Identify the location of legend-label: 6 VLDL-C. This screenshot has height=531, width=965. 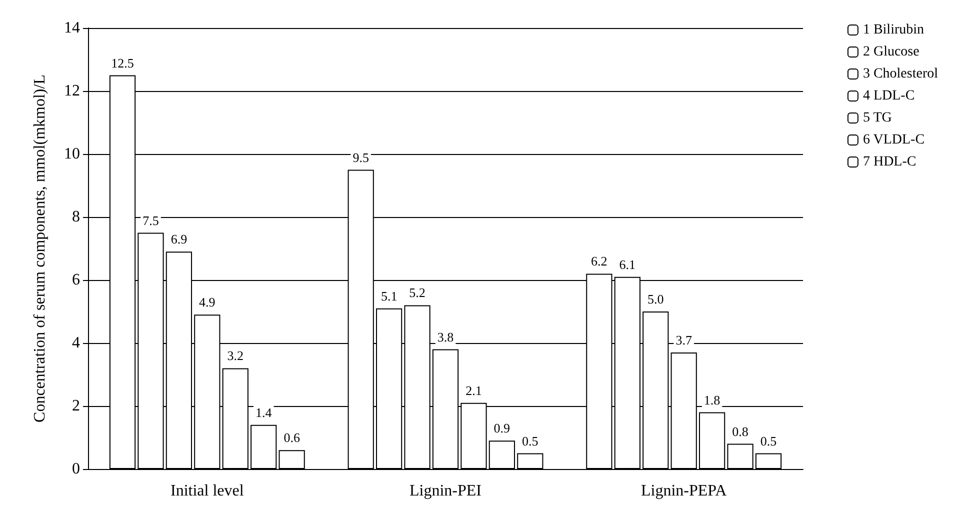
(893, 140).